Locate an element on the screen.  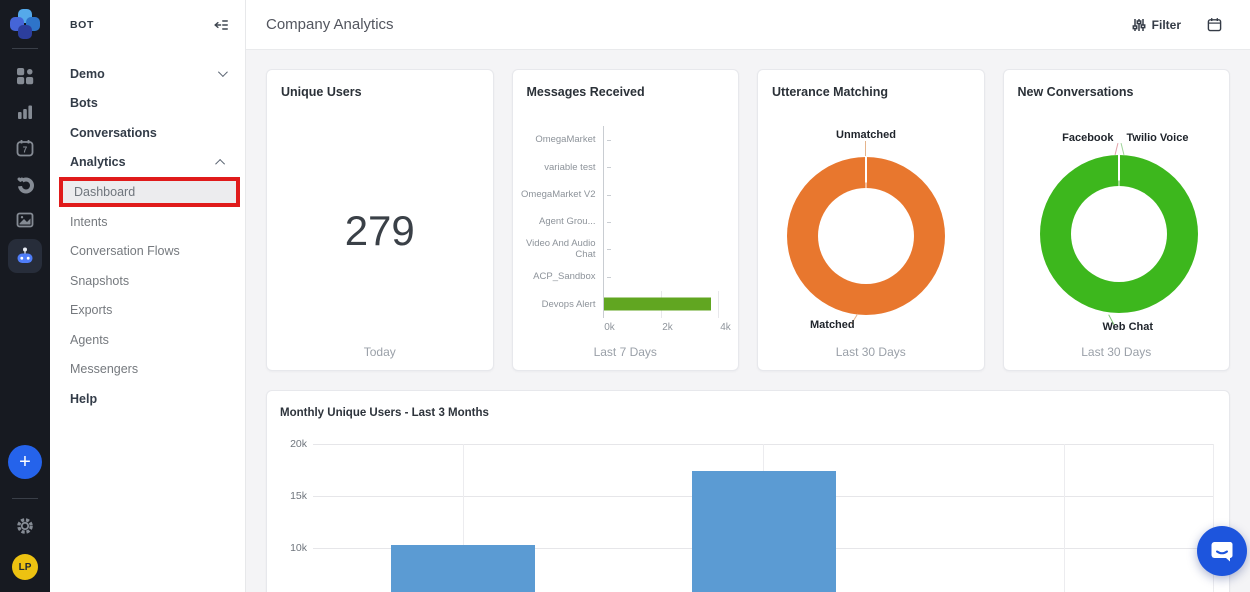
chat-widget-button is located at coordinates (1222, 551).